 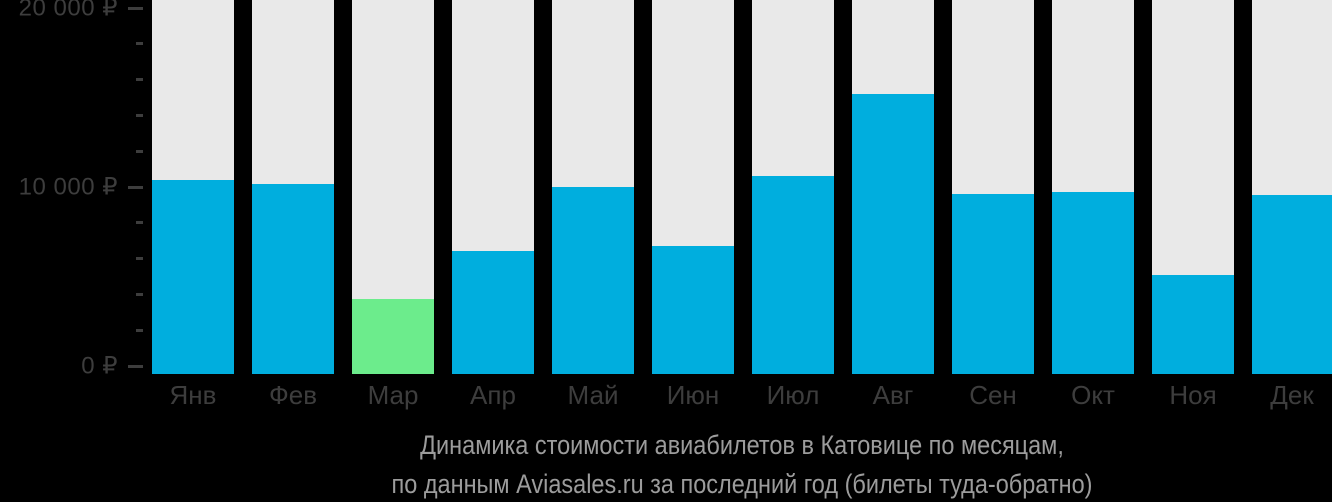 What do you see at coordinates (1193, 395) in the screenshot?
I see `x-tick-label-11: Ноя` at bounding box center [1193, 395].